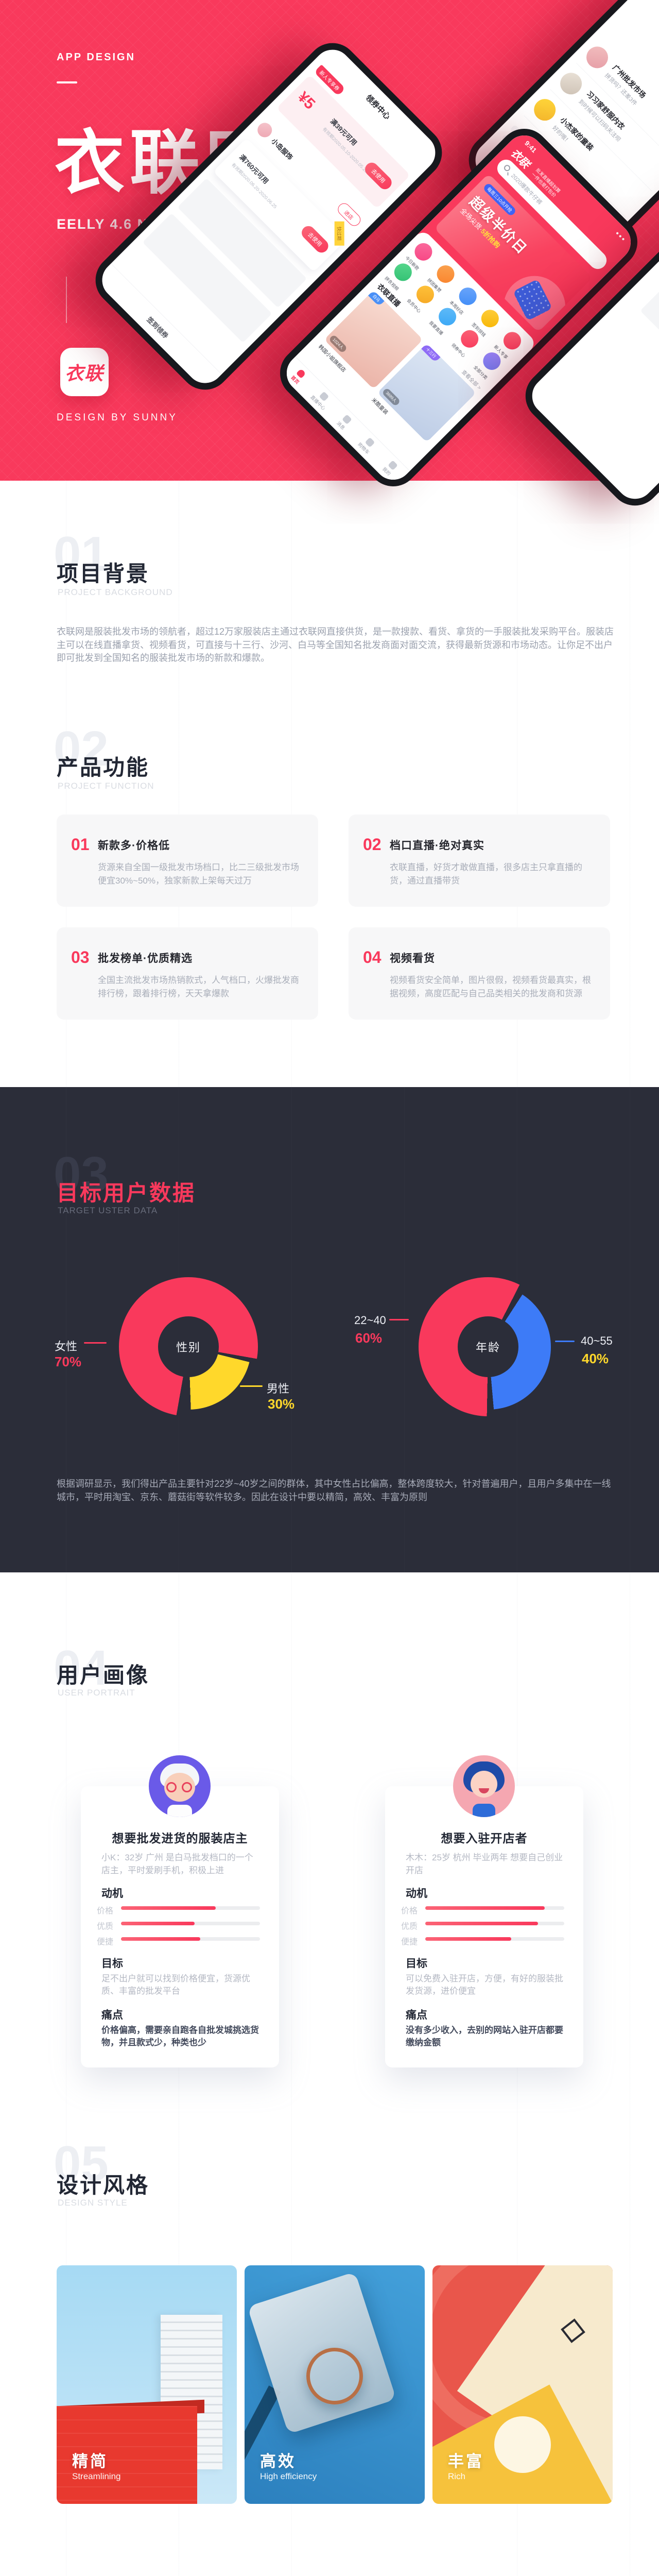 Image resolution: width=659 pixels, height=2576 pixels. I want to click on goal-text: 足不出户就可以找到价格便宜，货源优质、丰富的批发平台, so click(175, 1985).